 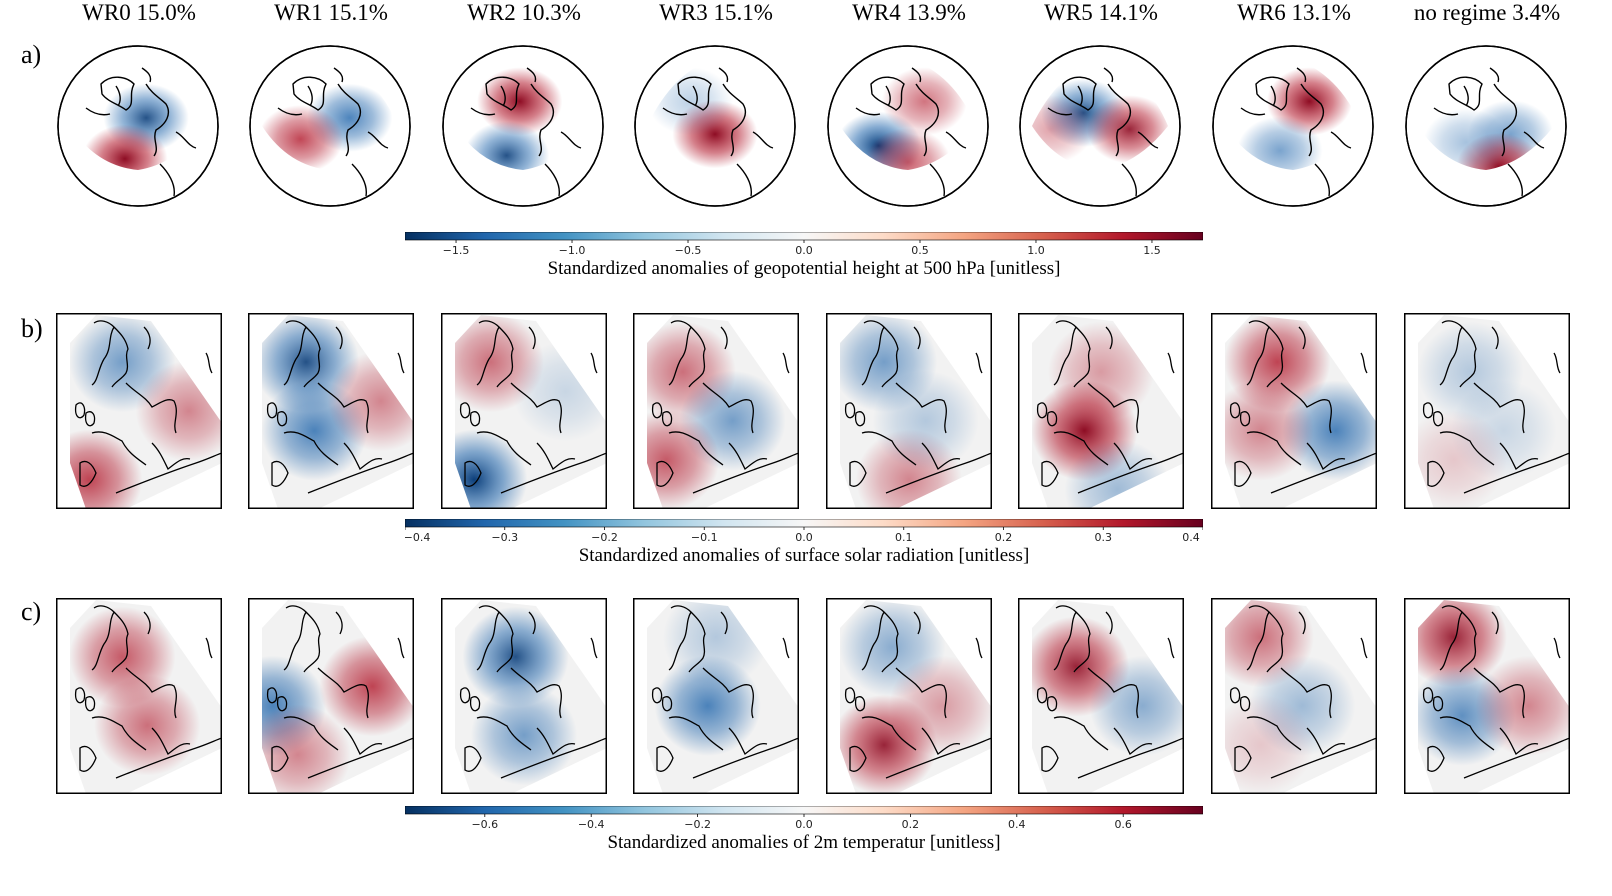 I want to click on colorbar-tick-label: 1.0, so click(x=1036, y=250).